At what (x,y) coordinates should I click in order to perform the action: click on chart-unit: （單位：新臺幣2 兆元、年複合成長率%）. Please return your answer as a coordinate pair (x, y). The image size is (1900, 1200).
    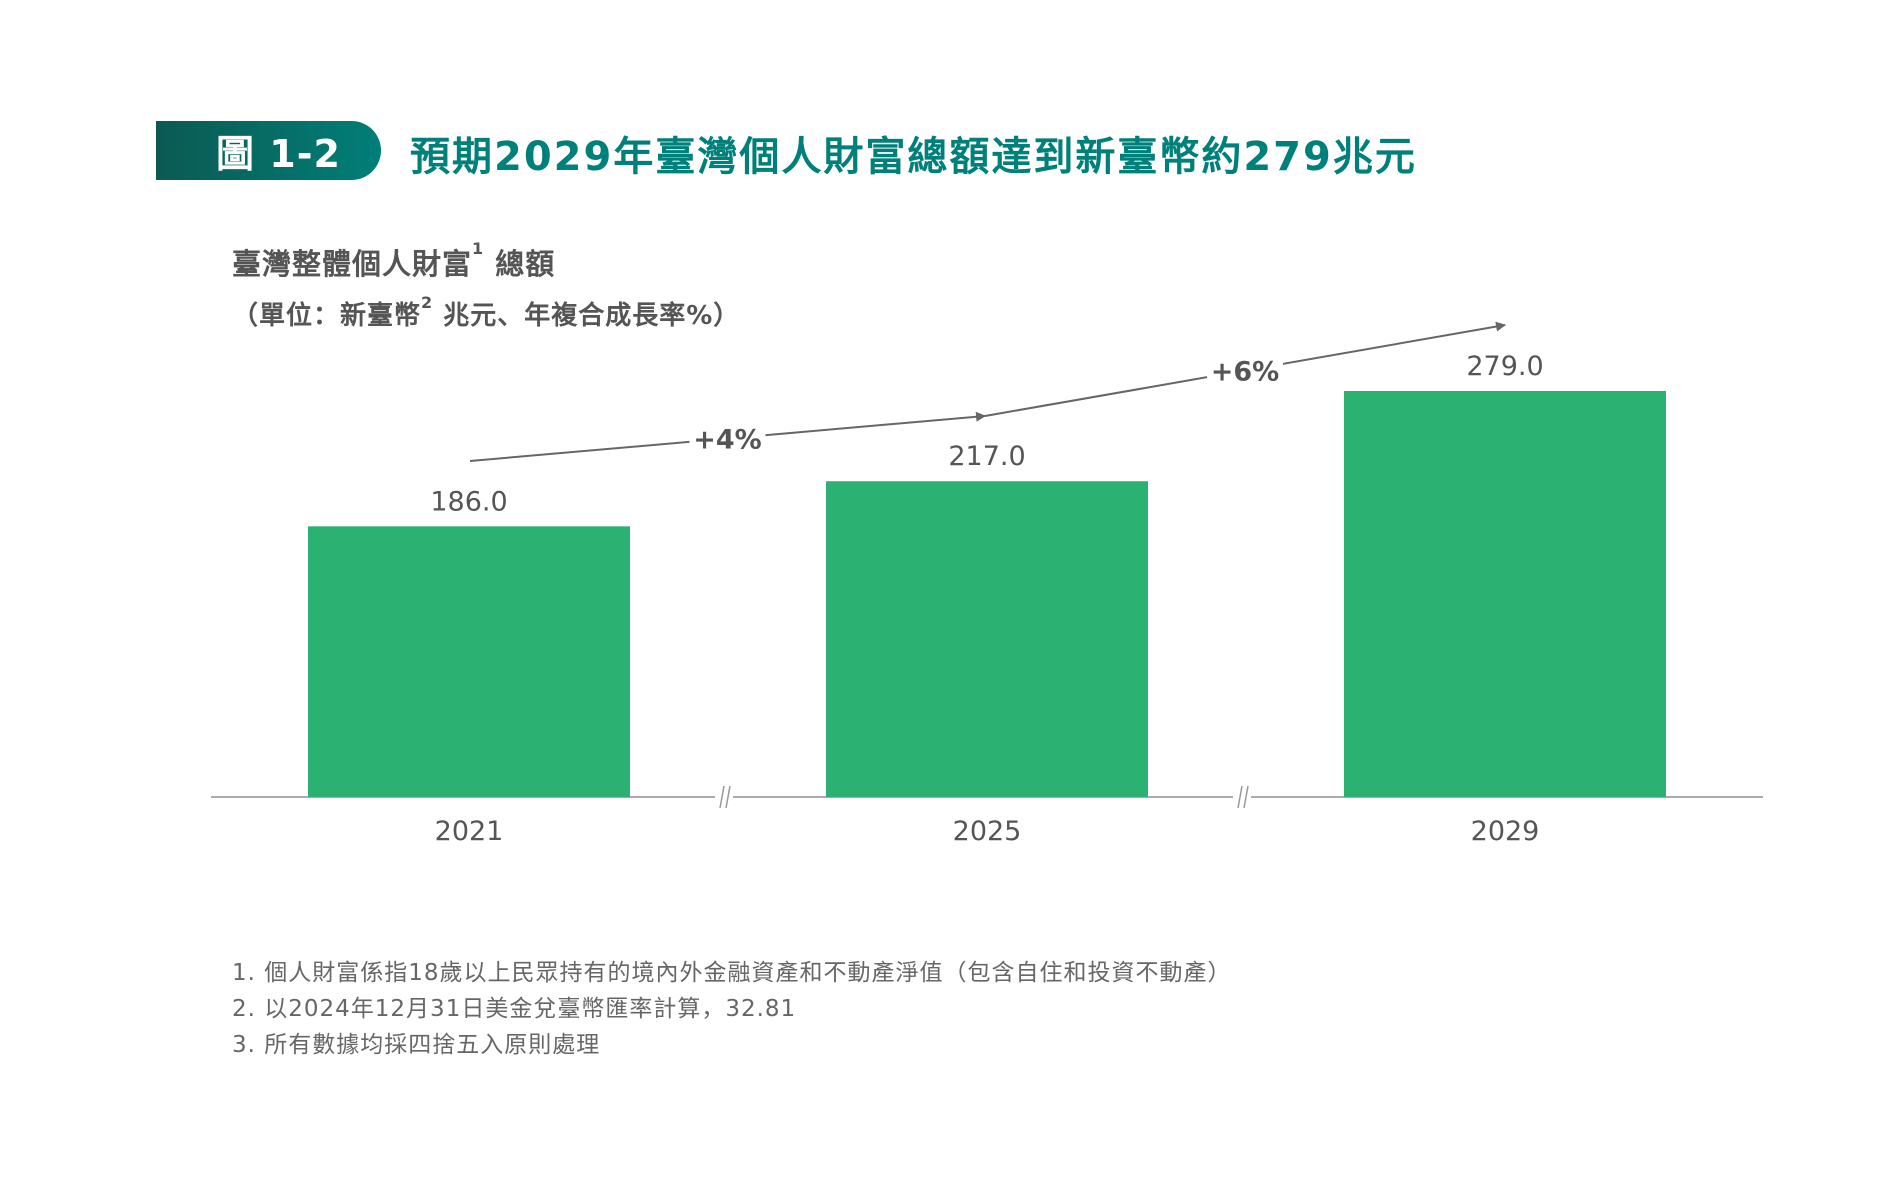
    Looking at the image, I should click on (486, 312).